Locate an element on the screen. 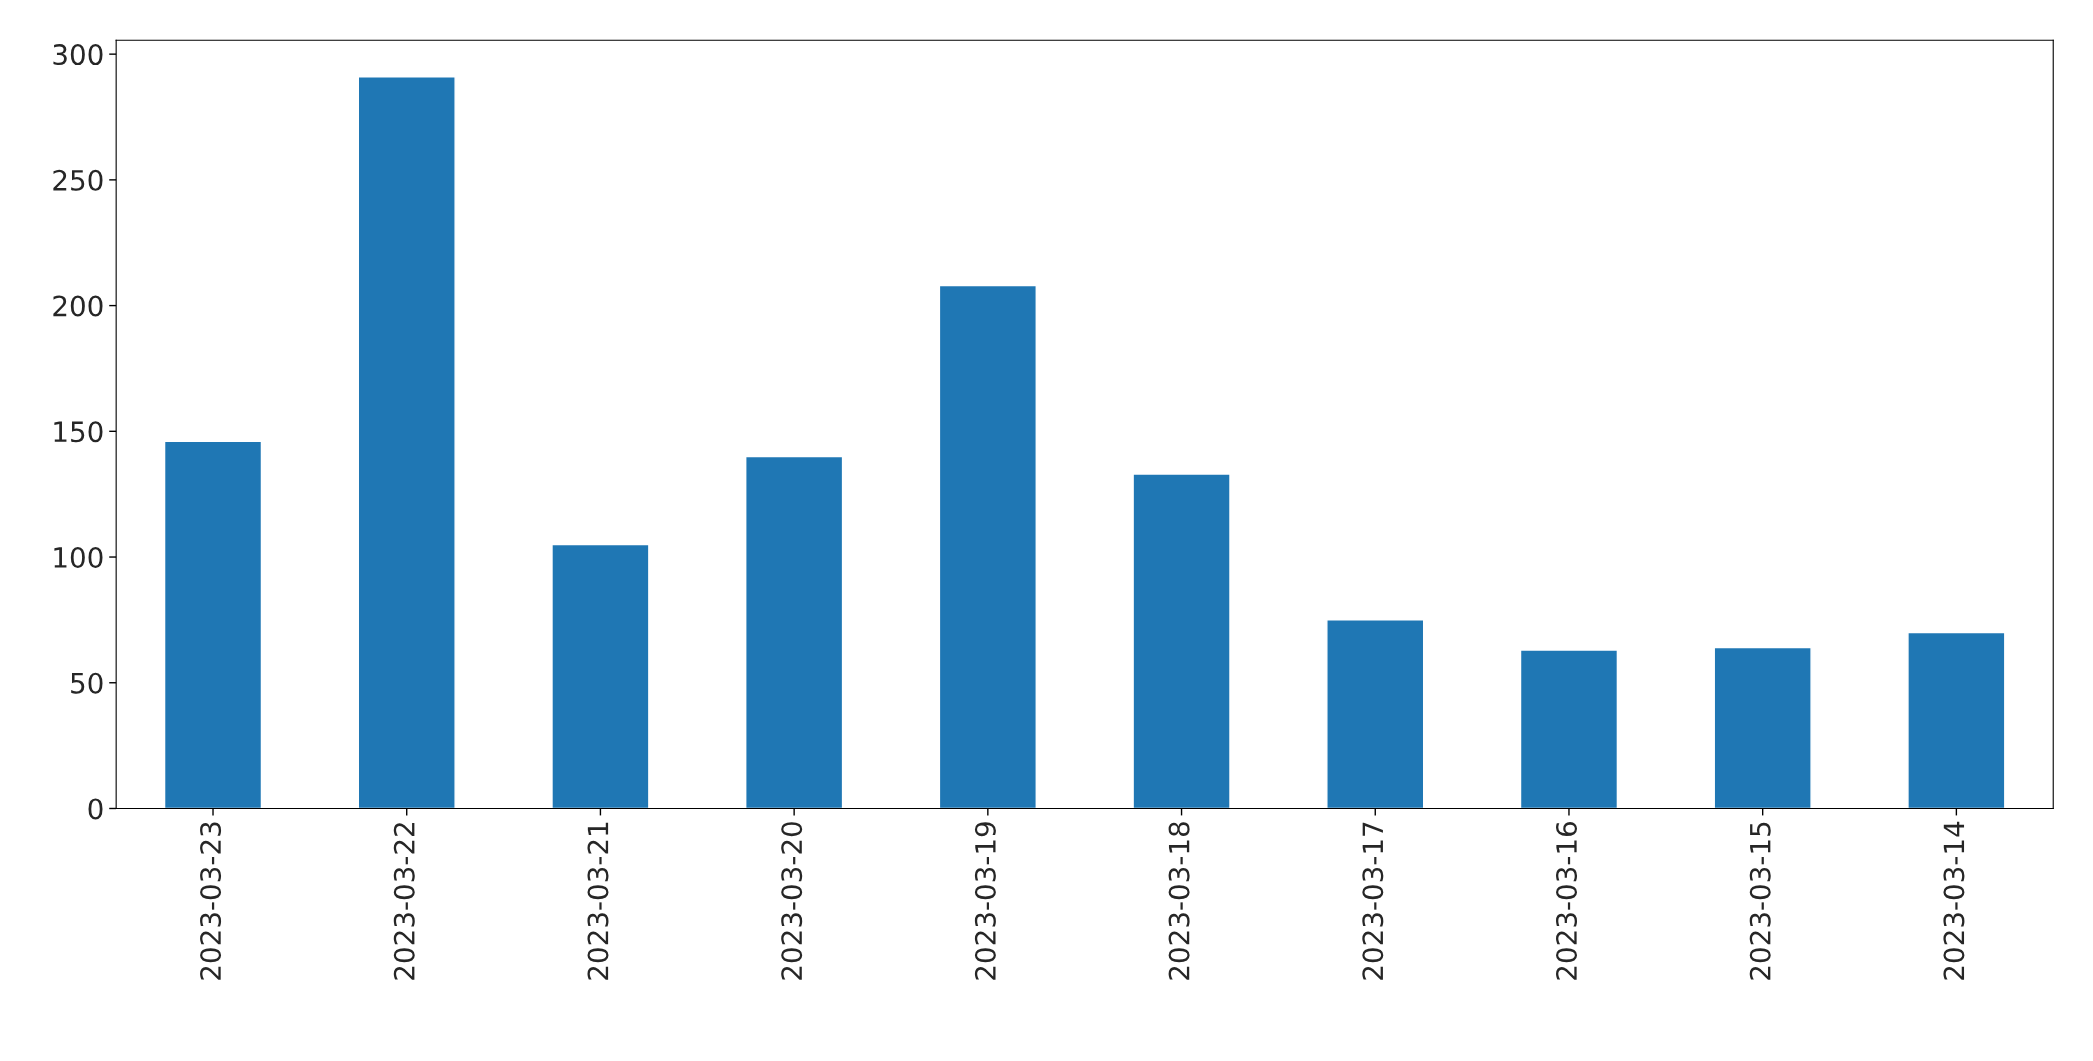 The image size is (2093, 1061). y-tick-label: 150 is located at coordinates (78, 432).